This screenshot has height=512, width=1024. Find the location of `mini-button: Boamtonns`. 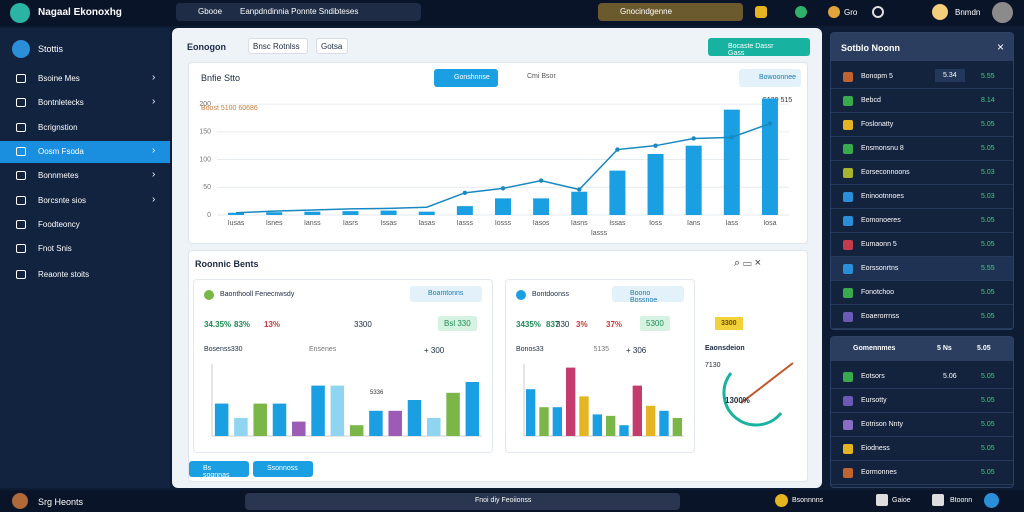

mini-button: Boamtonns is located at coordinates (446, 294).